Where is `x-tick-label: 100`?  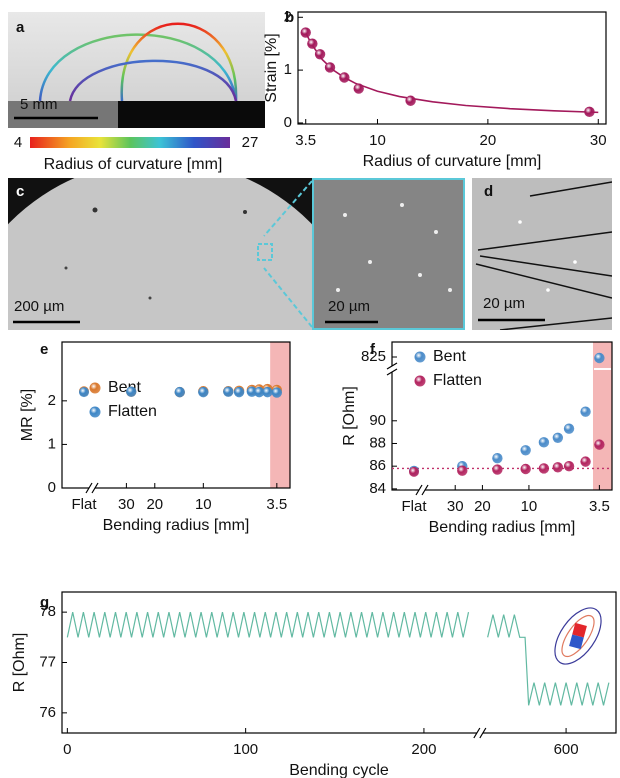
x-tick-label: 100 is located at coordinates (245, 749).